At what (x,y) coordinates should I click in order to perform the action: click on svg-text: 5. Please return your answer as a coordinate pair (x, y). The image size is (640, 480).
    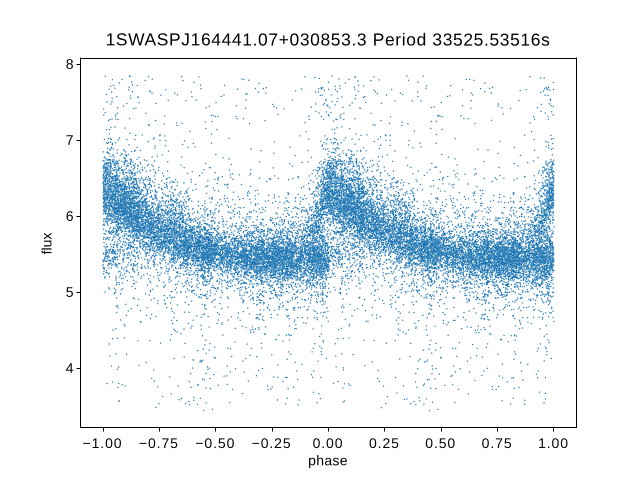
    Looking at the image, I should click on (70, 292).